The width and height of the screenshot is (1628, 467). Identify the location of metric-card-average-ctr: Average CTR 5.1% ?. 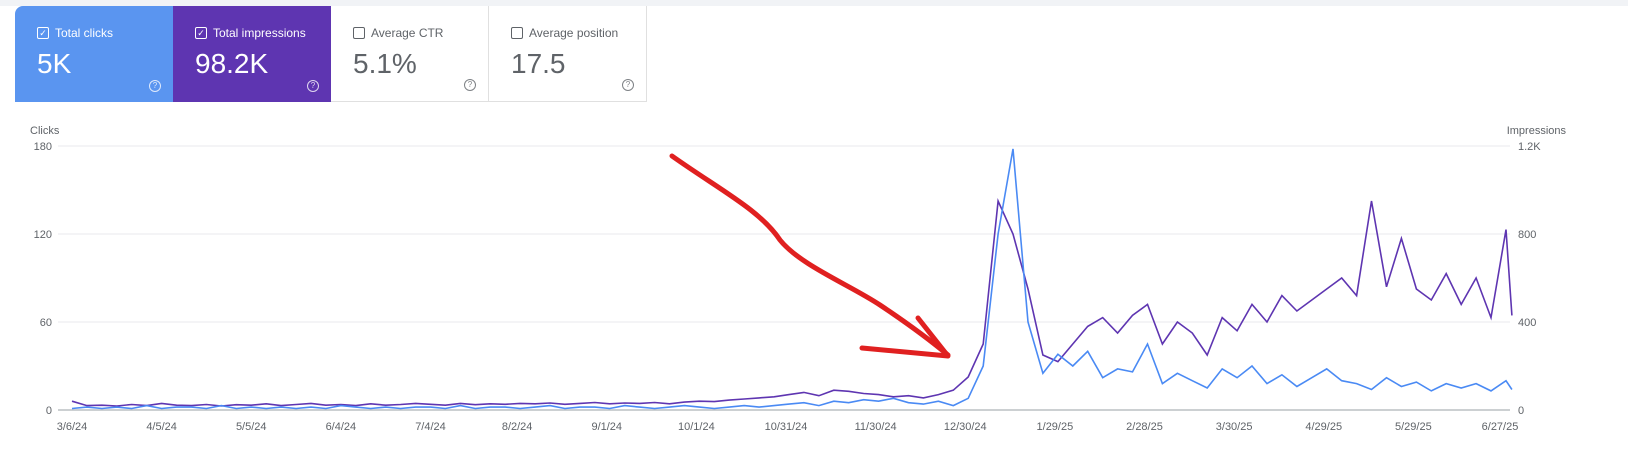
(410, 54).